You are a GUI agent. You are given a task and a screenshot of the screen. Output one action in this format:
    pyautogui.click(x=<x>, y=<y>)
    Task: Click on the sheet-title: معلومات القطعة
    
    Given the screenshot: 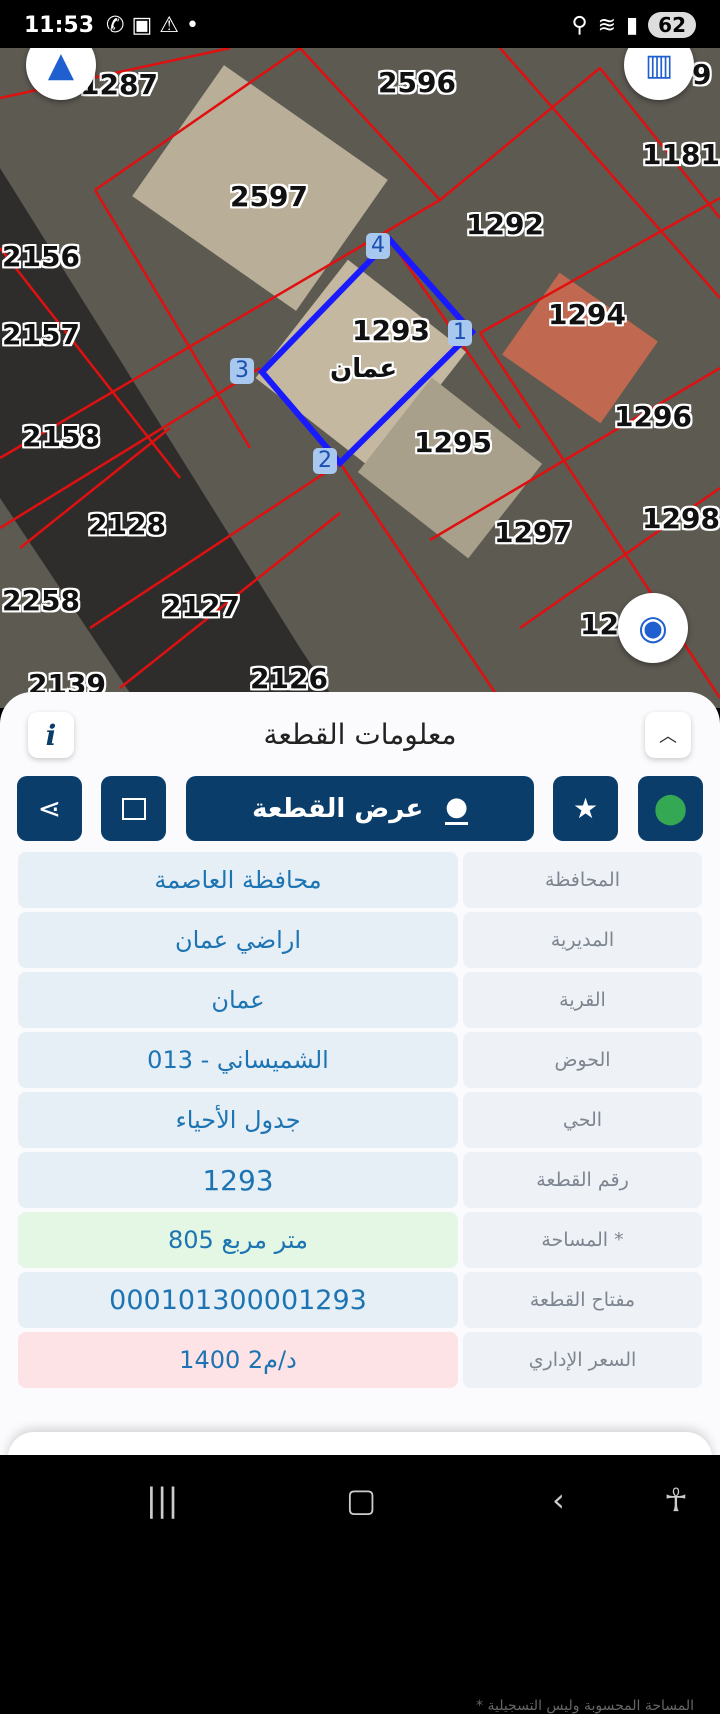 What is the action you would take?
    pyautogui.click(x=360, y=734)
    